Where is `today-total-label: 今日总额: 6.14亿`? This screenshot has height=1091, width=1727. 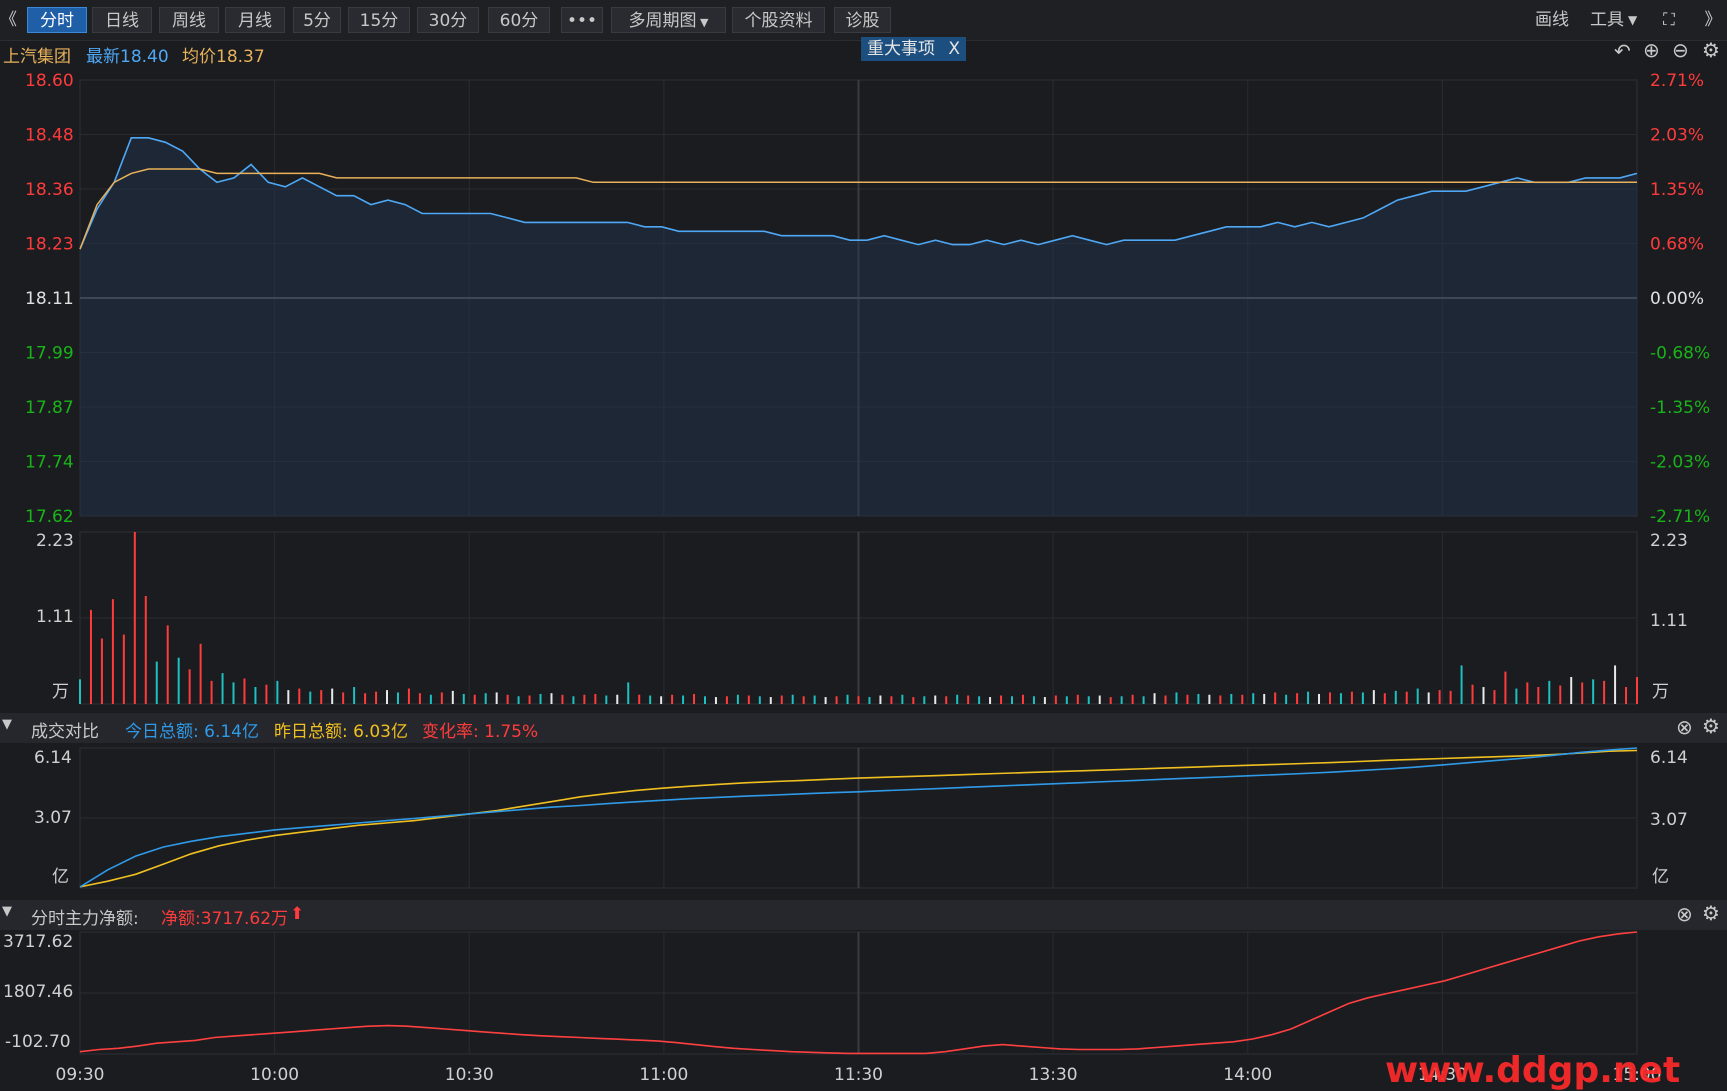
today-total-label: 今日总额: 6.14亿 is located at coordinates (192, 732).